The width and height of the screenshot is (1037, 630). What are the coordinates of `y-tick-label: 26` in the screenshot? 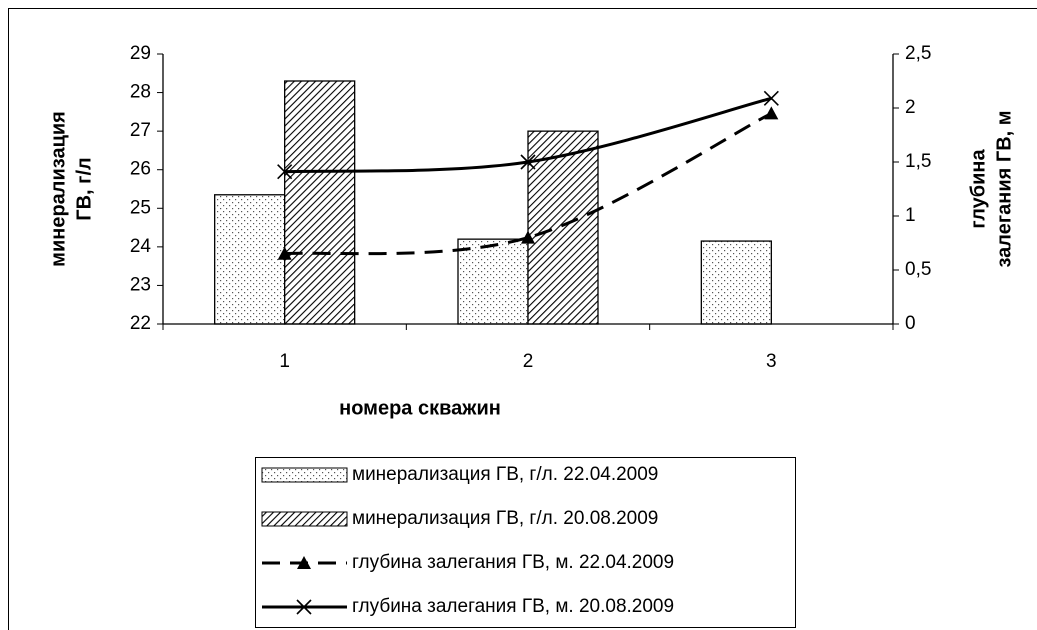 It's located at (140, 169).